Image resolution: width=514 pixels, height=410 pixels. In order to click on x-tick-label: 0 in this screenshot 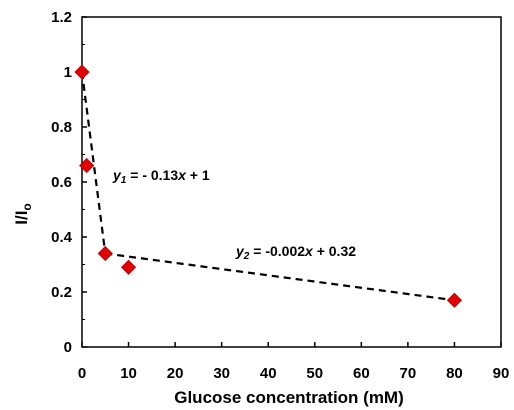, I will do `click(82, 373)`.